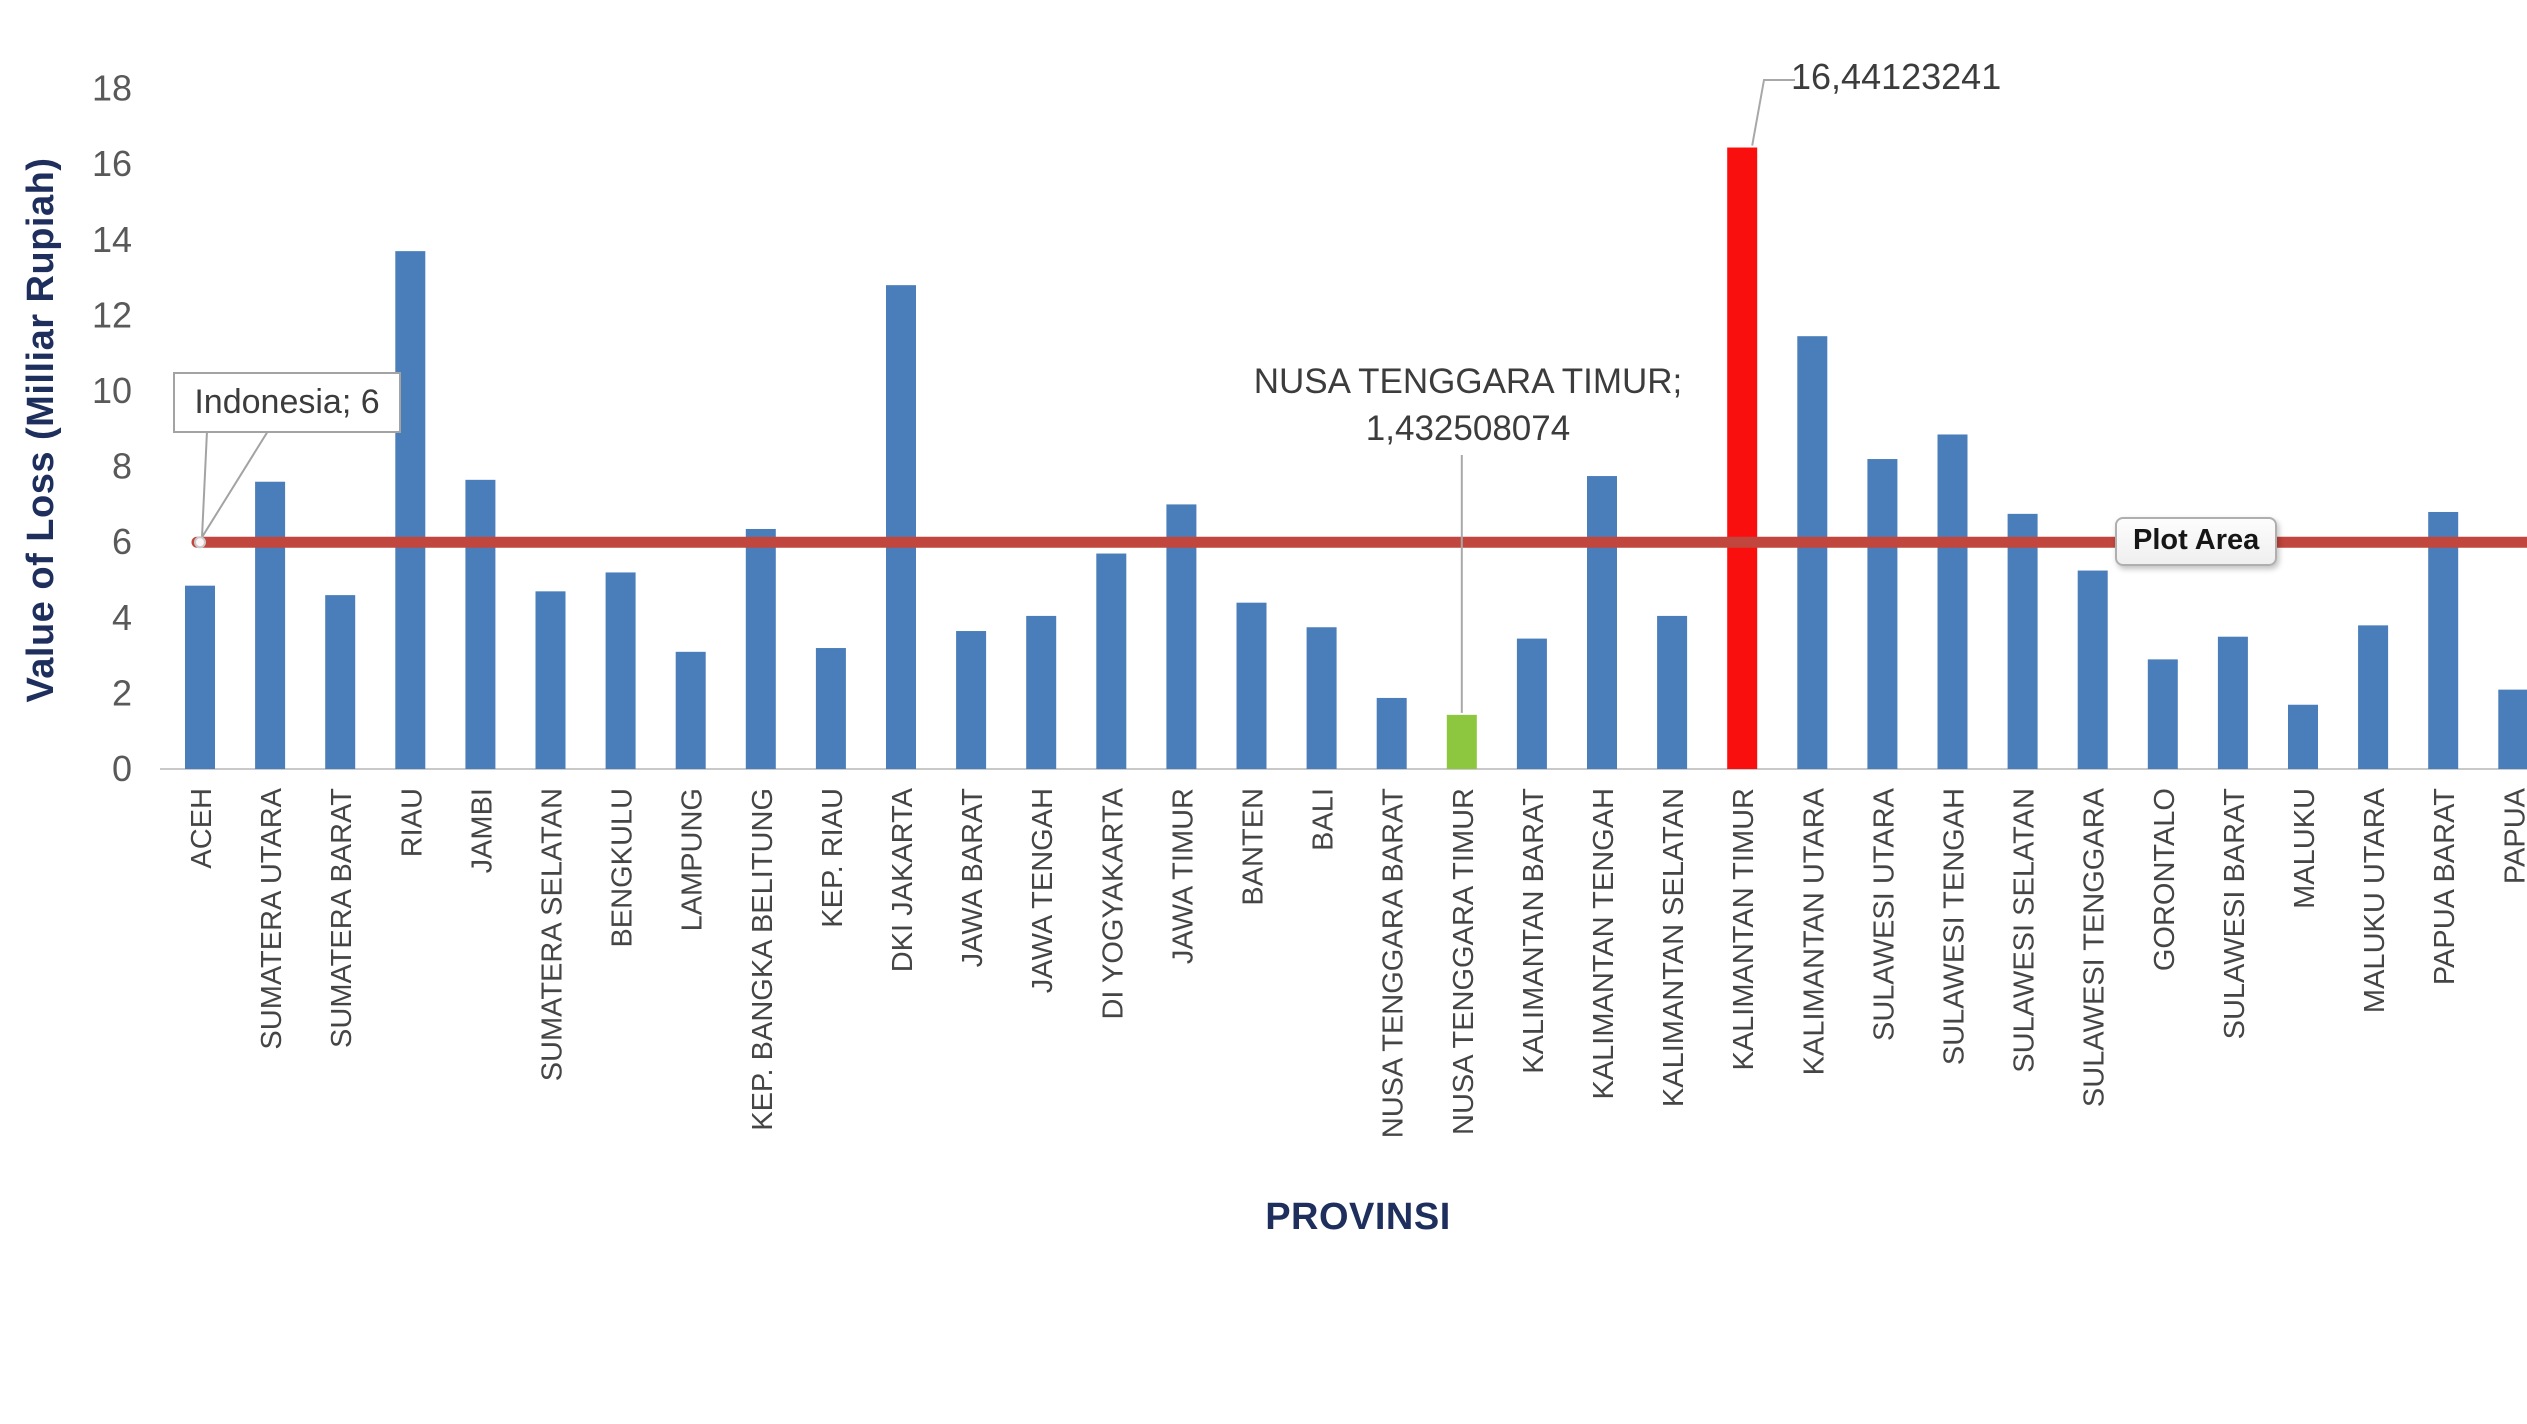  What do you see at coordinates (2445, 886) in the screenshot?
I see `x-category-label: PAPUA BARAT` at bounding box center [2445, 886].